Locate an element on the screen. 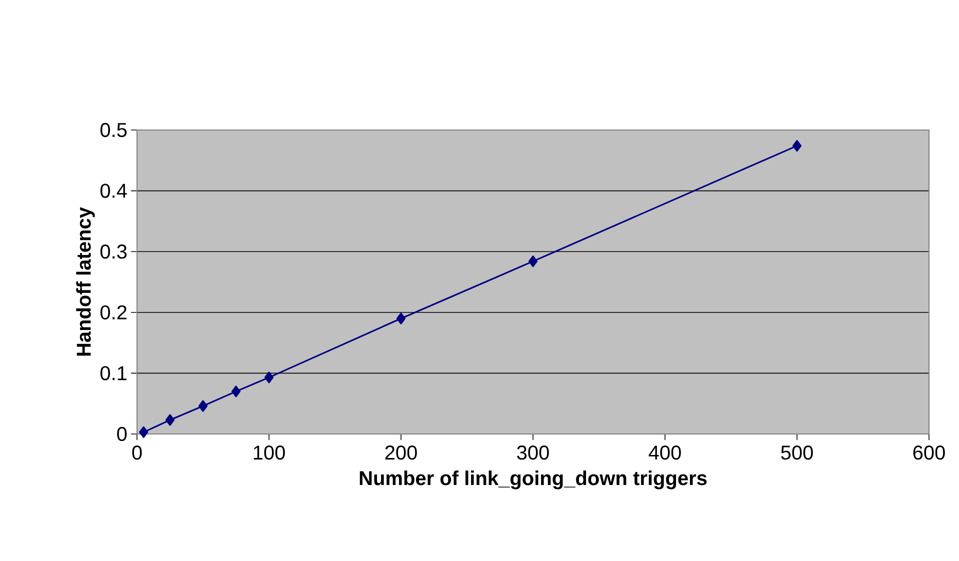  x-tick-label: 100 is located at coordinates (269, 453).